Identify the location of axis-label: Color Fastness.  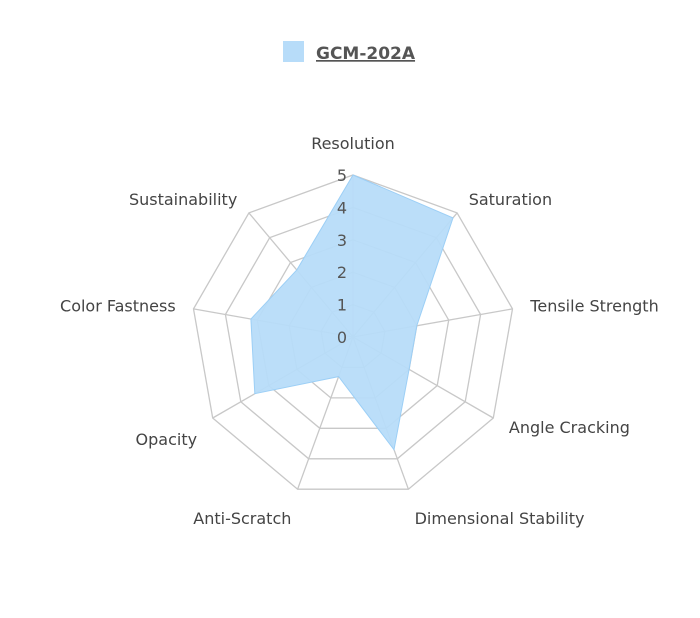
(118, 306).